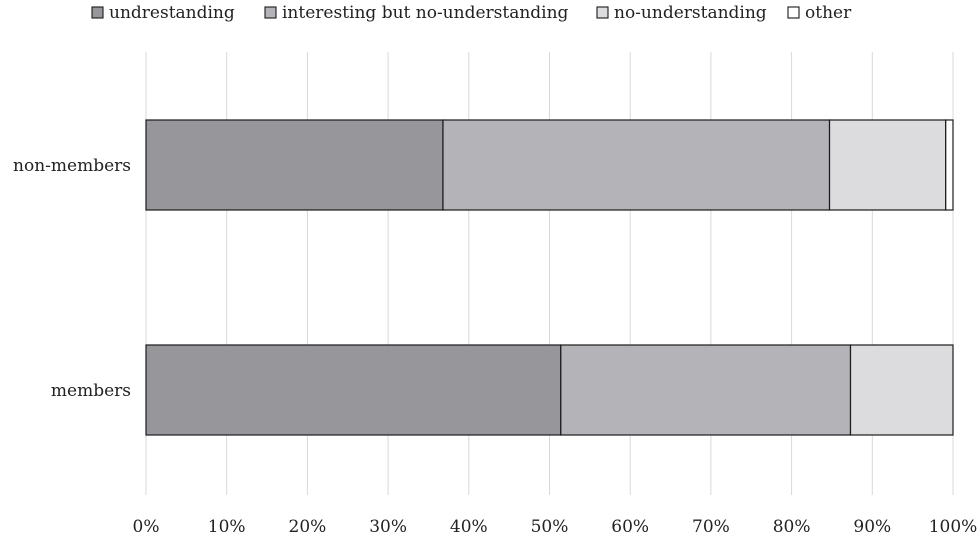  I want to click on legend-item-no-understanding: no-understanding, so click(681, 13).